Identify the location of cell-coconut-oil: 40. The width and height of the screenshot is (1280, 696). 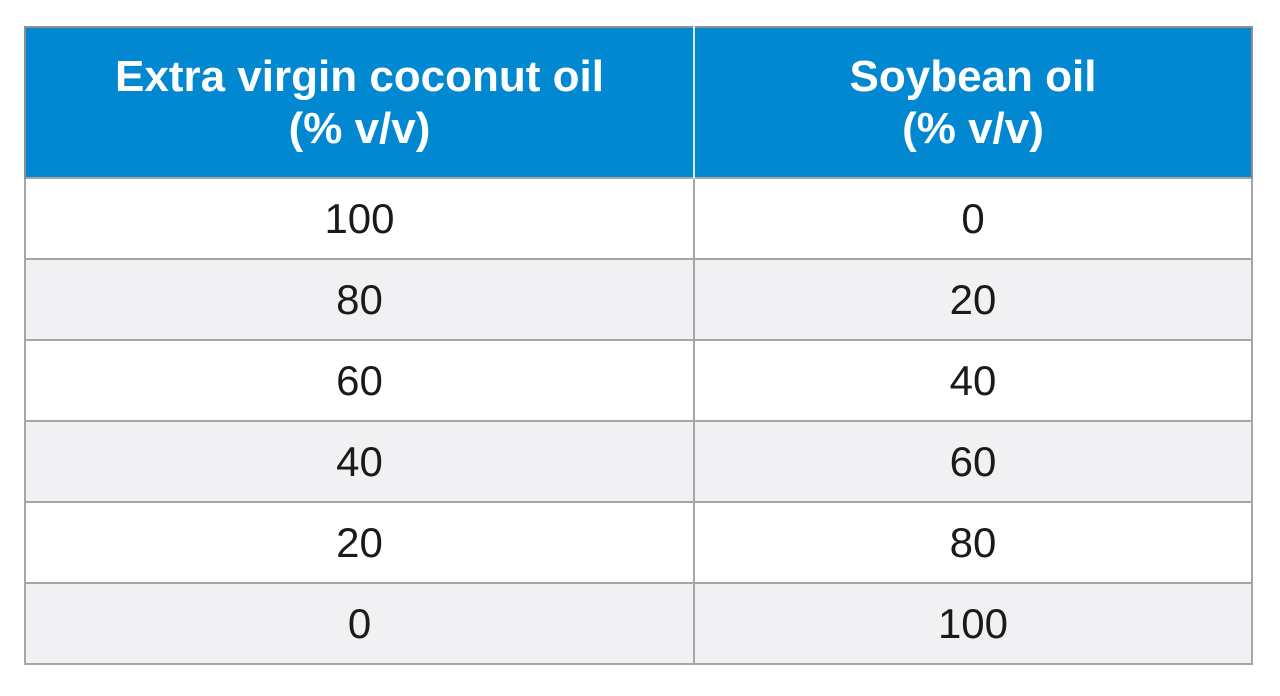
(359, 461).